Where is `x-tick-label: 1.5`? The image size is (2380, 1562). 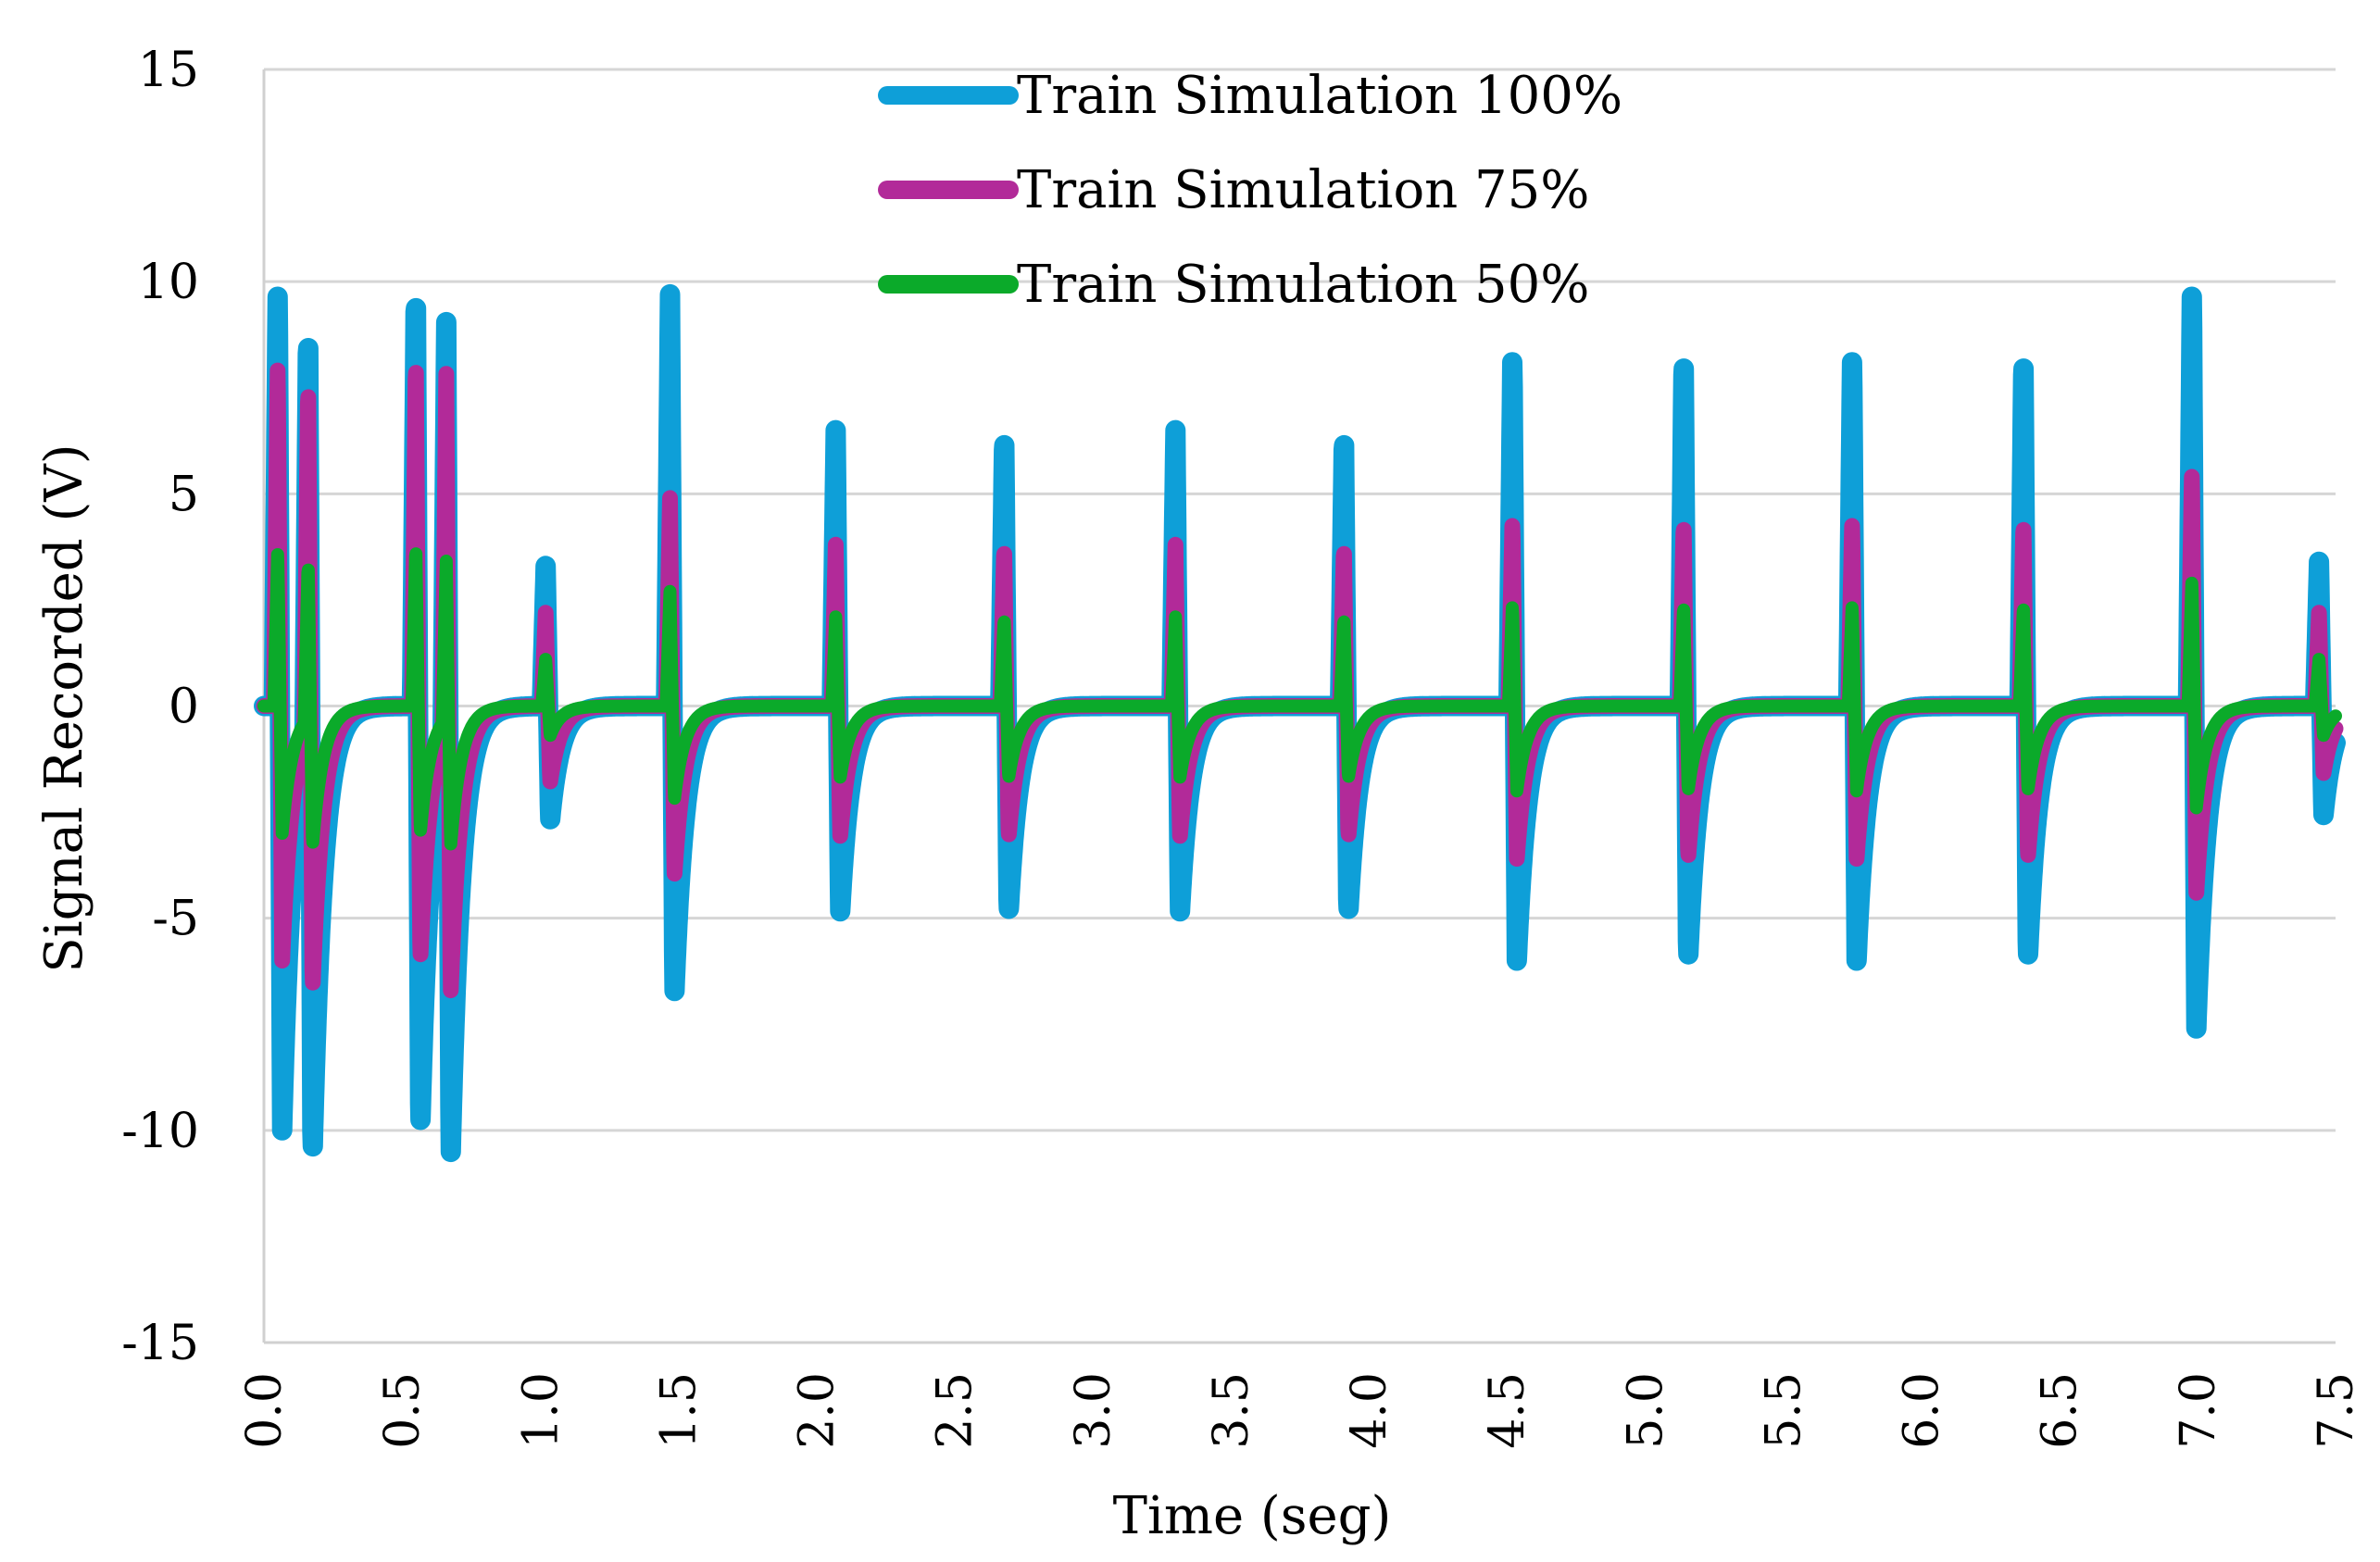
x-tick-label: 1.5 is located at coordinates (679, 1410).